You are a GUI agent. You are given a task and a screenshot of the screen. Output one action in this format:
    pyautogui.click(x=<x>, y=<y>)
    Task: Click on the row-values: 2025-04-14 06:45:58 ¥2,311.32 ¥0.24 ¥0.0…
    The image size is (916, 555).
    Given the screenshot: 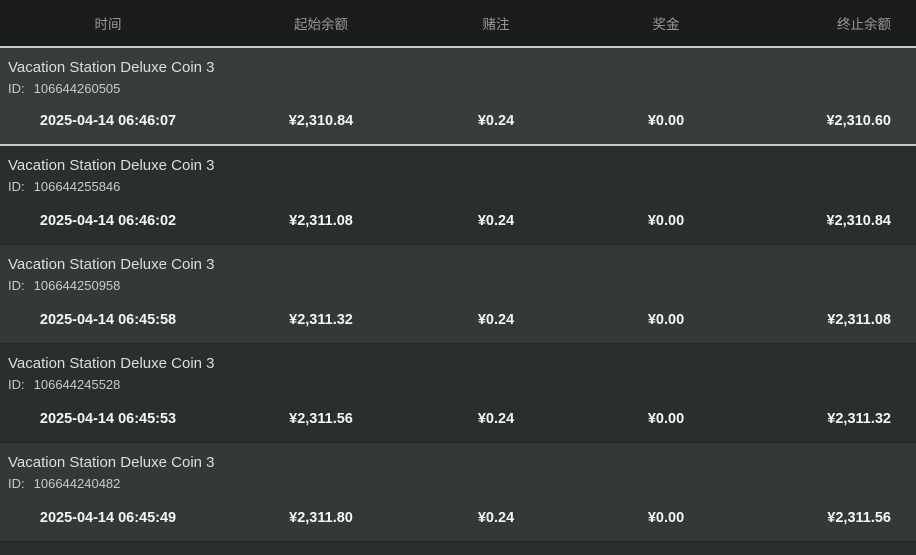 What is the action you would take?
    pyautogui.click(x=458, y=326)
    